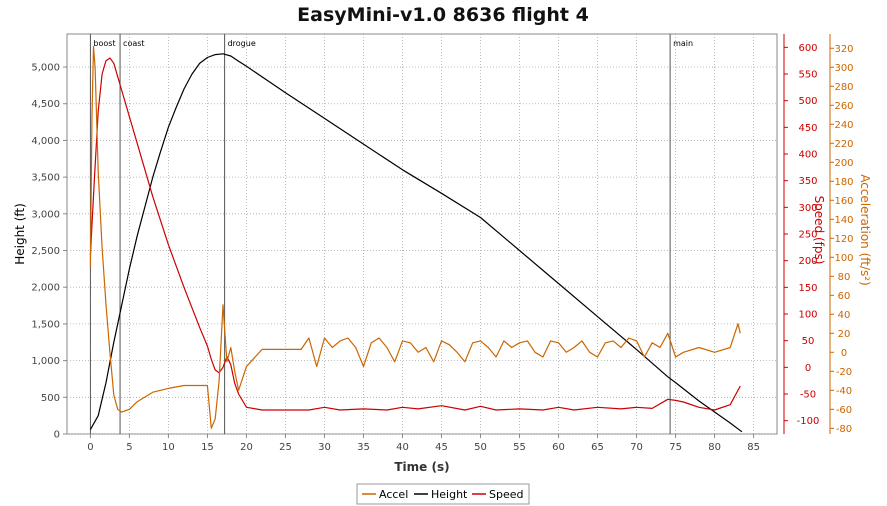 The image size is (887, 506). What do you see at coordinates (865, 230) in the screenshot?
I see `accel-axis-label: Acceleration (ft/s²)` at bounding box center [865, 230].